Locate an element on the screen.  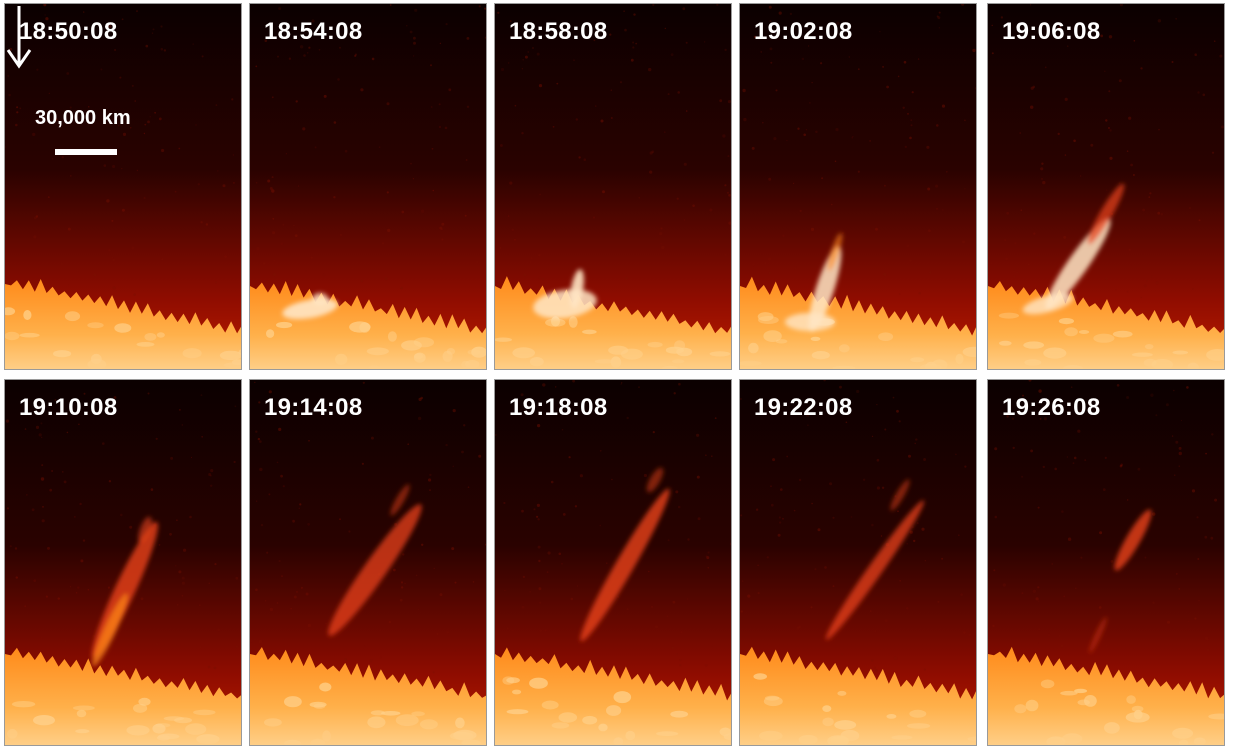
image-panel: 19:10:08 is located at coordinates (123, 562).